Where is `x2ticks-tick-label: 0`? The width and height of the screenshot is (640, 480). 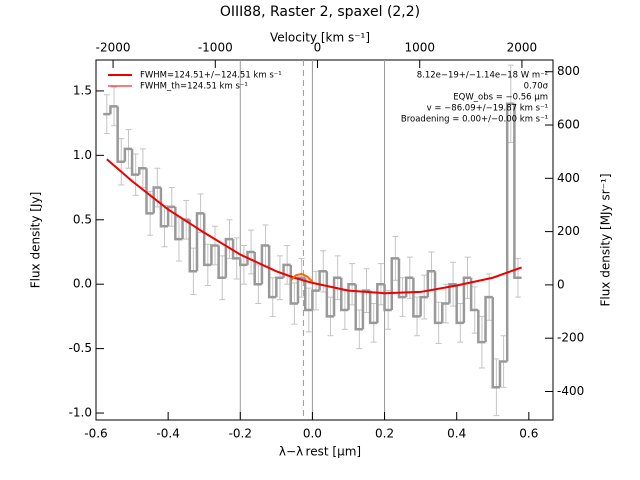
x2ticks-tick-label: 0 is located at coordinates (318, 48).